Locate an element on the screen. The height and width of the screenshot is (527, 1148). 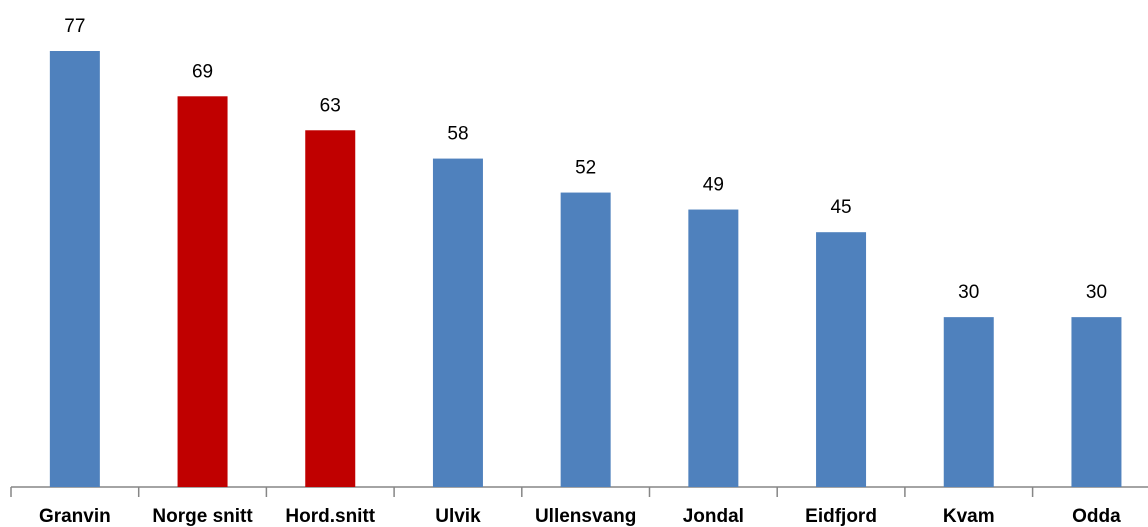
x-tick-label: Ullensvang is located at coordinates (585, 516).